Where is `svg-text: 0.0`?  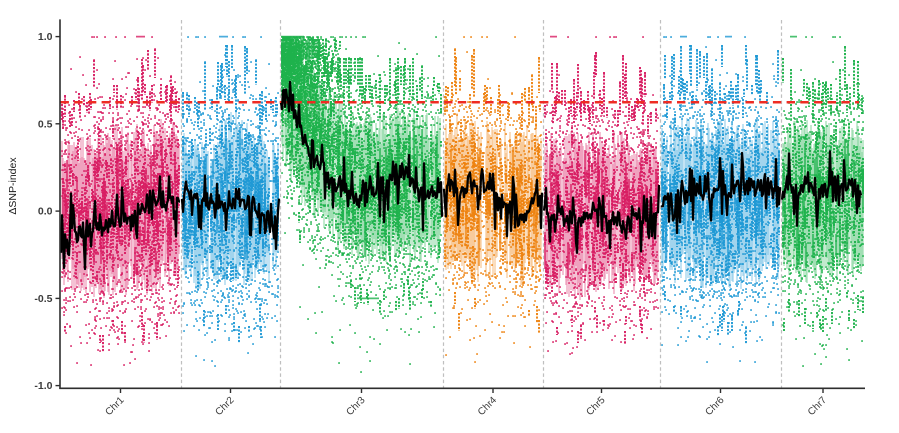 svg-text: 0.0 is located at coordinates (45, 212).